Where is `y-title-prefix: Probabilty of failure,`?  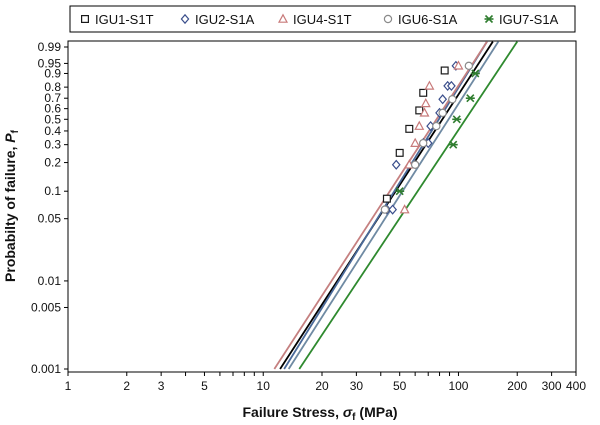
y-title-prefix: Probabilty of failure, is located at coordinates (10, 212).